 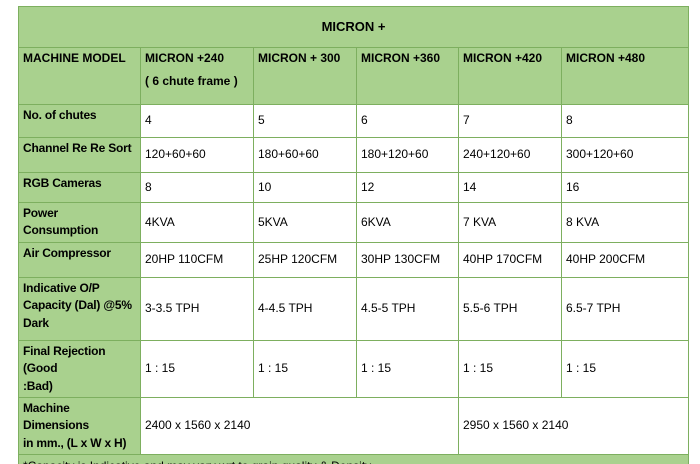 I want to click on header-model-300: MICRON + 300, so click(x=305, y=76).